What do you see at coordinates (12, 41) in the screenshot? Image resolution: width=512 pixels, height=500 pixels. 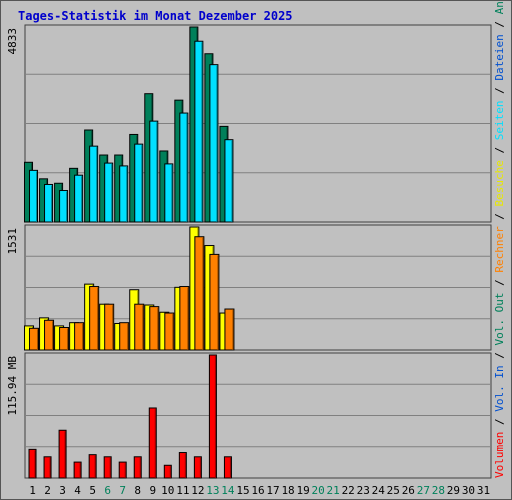 I see `panel-1-scale-label: 4833` at bounding box center [12, 41].